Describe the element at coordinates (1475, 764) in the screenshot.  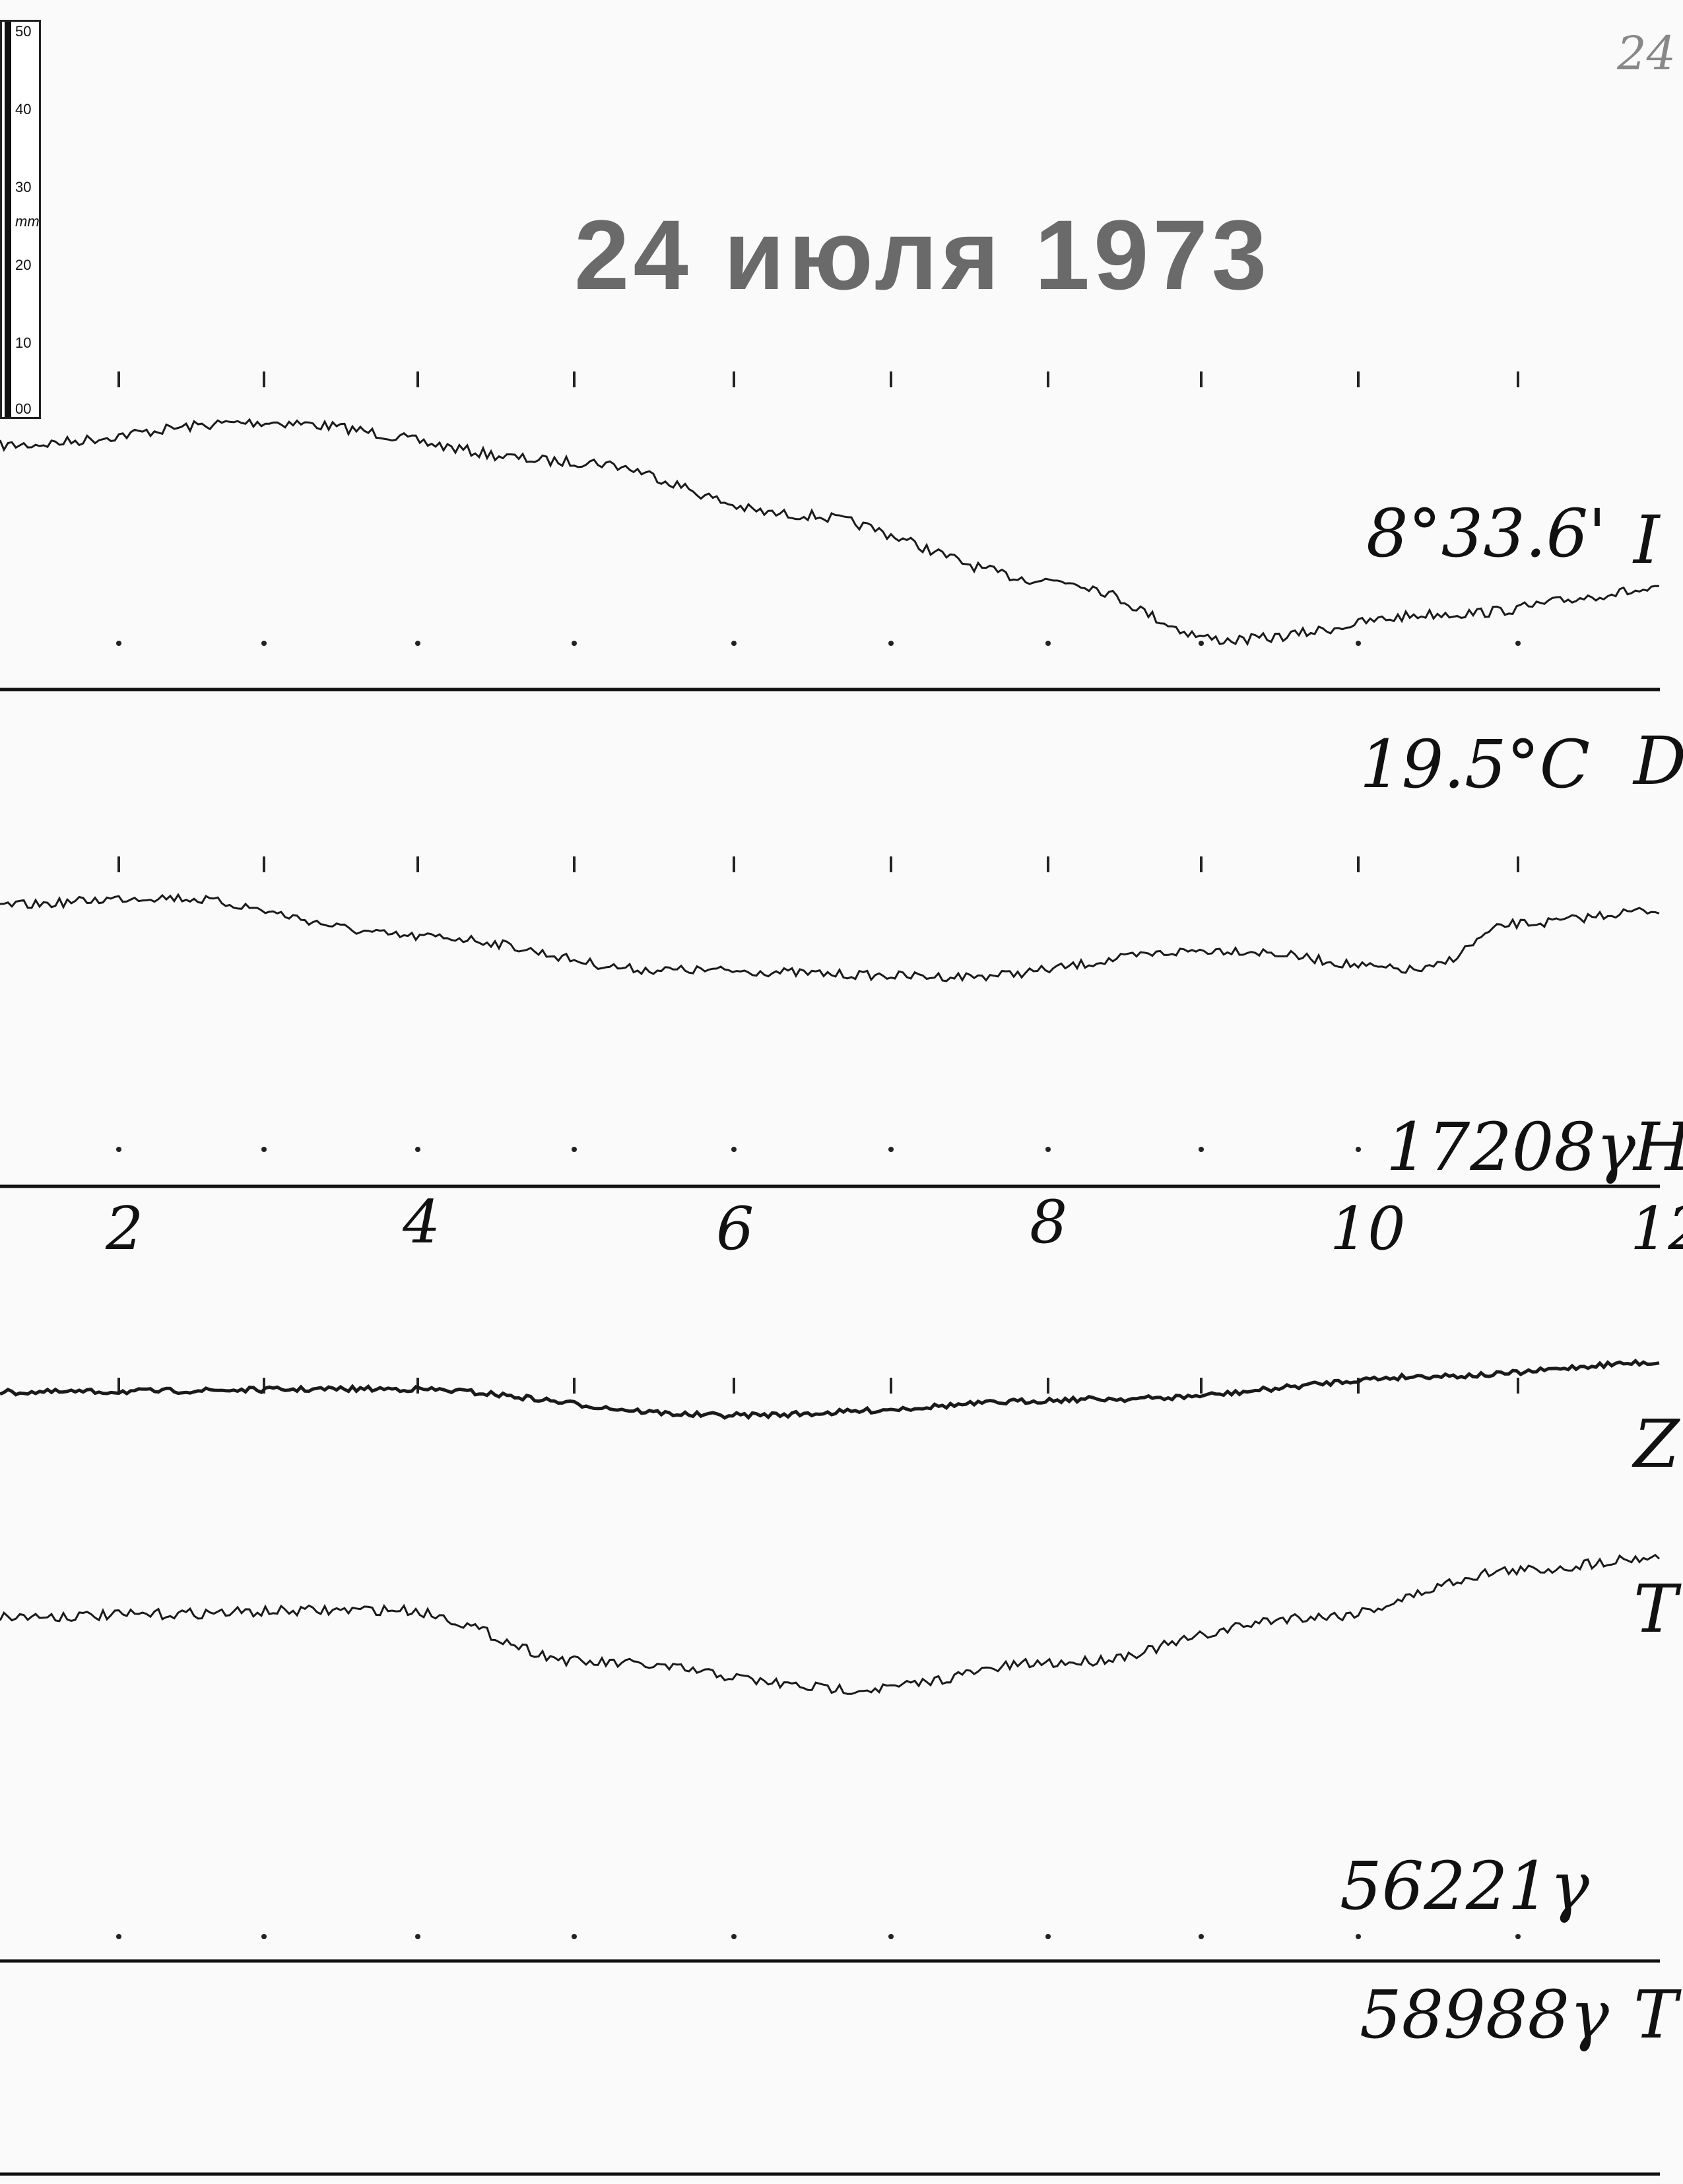
I see `temperature-label: 19.5°C` at that location.